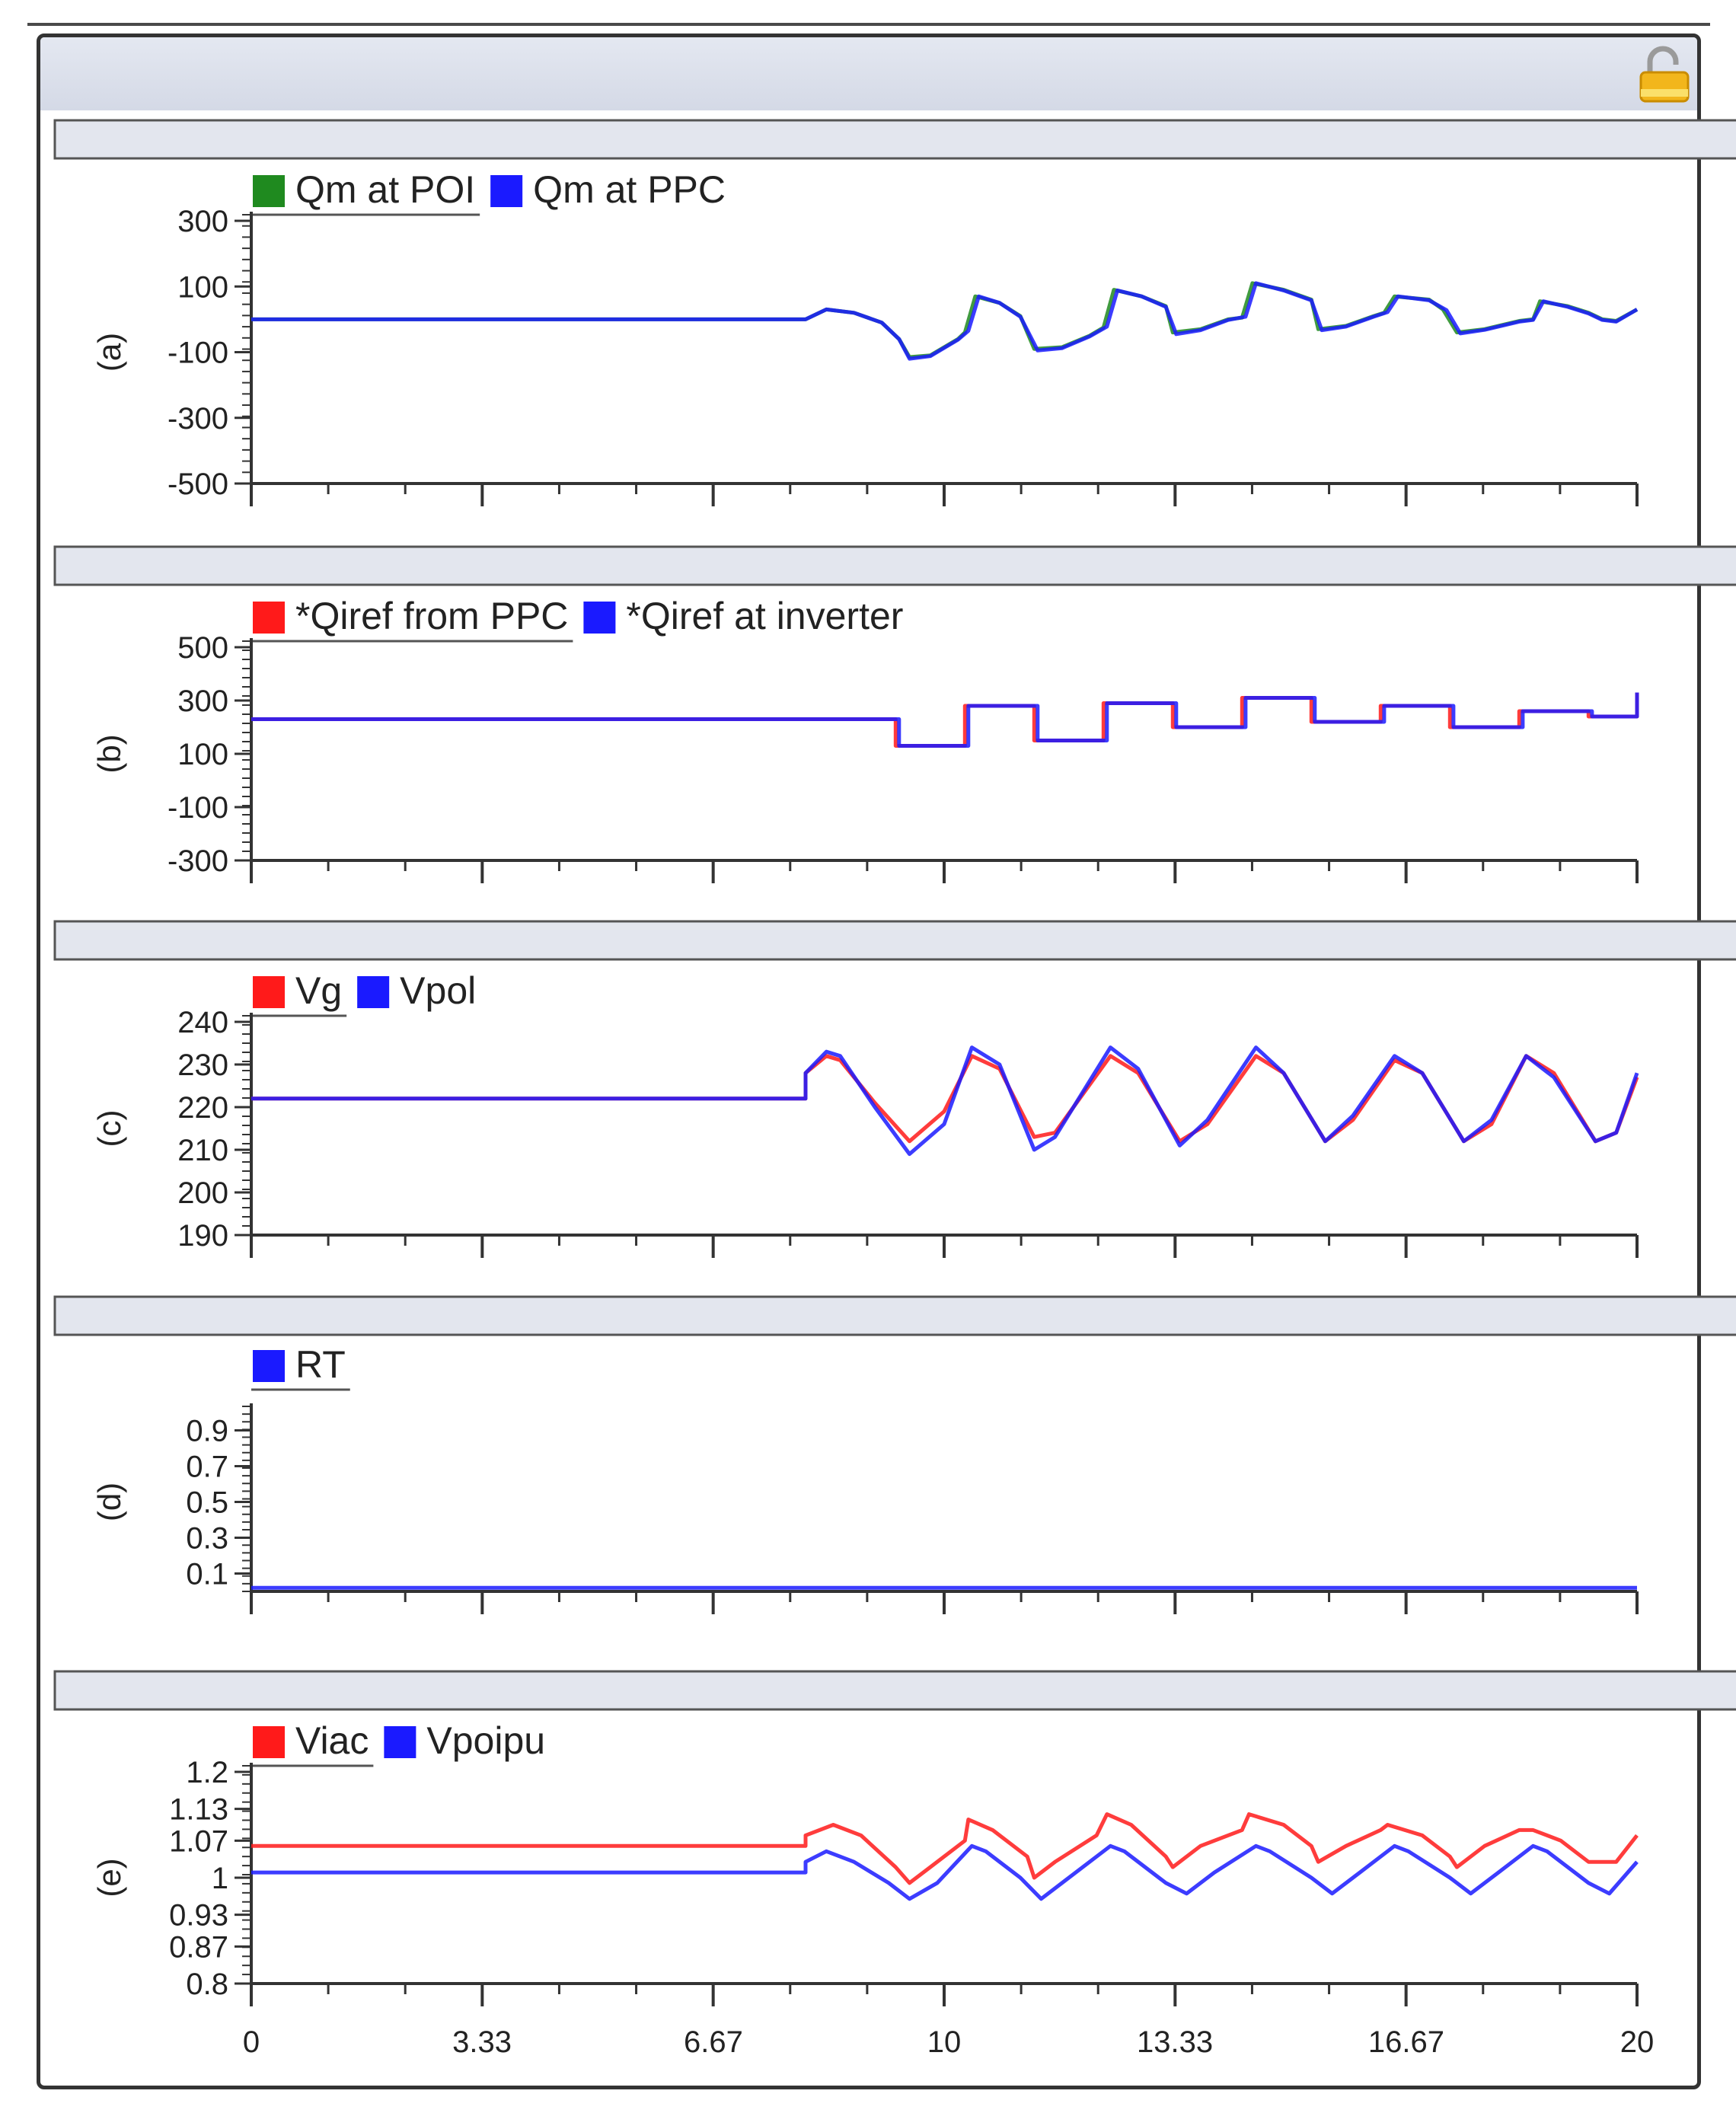 The image size is (1736, 2113). Describe the element at coordinates (207, 1984) in the screenshot. I see `y-tick-label: 0.8` at that location.